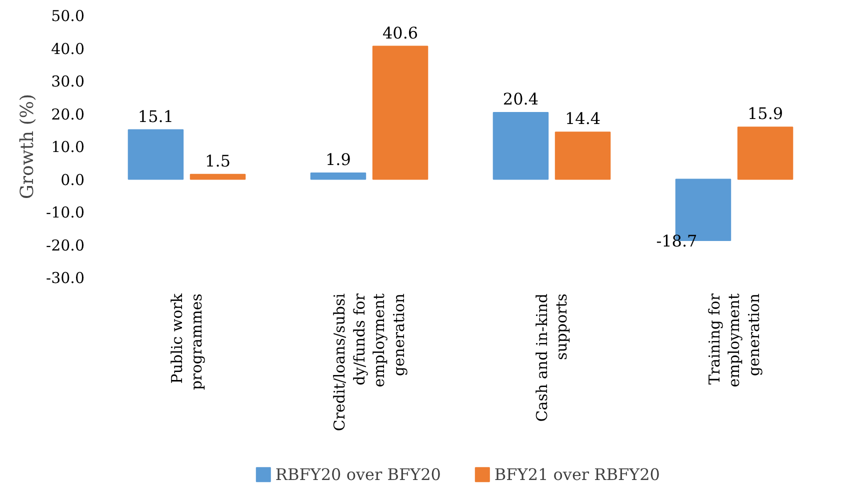 This screenshot has height=492, width=852. I want to click on data-label: 14.4, so click(582, 118).